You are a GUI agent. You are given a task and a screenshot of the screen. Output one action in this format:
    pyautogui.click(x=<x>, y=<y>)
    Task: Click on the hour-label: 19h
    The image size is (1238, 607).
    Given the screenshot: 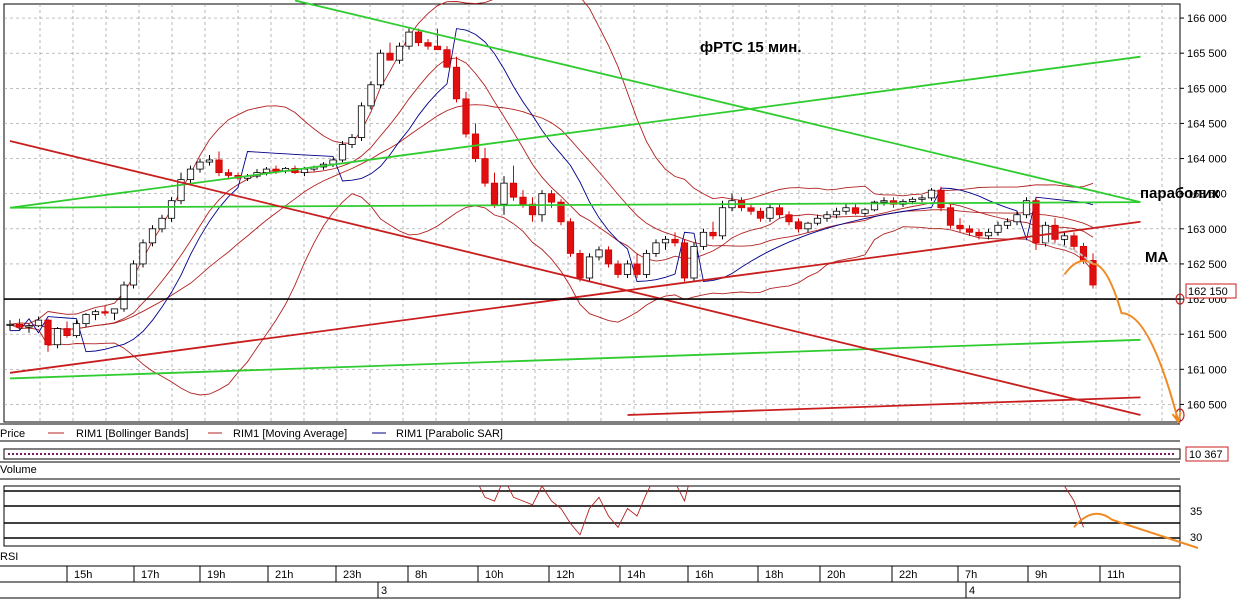 What is the action you would take?
    pyautogui.click(x=216, y=575)
    